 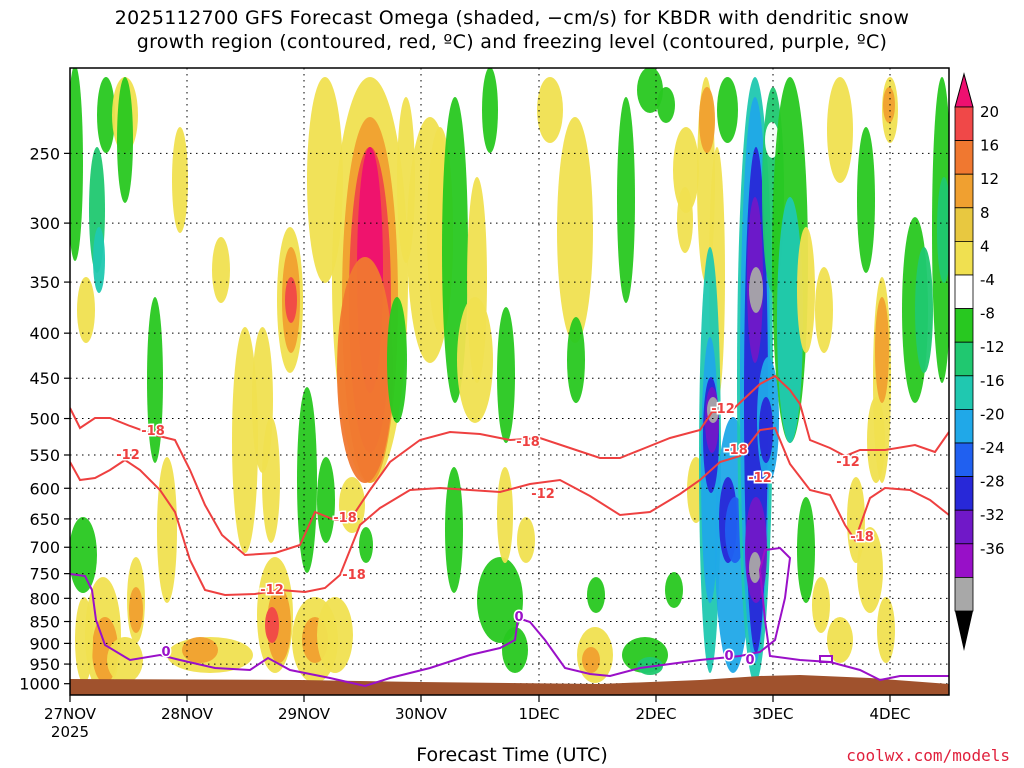 I want to click on colorbar-tick-label: 8, so click(x=985, y=213).